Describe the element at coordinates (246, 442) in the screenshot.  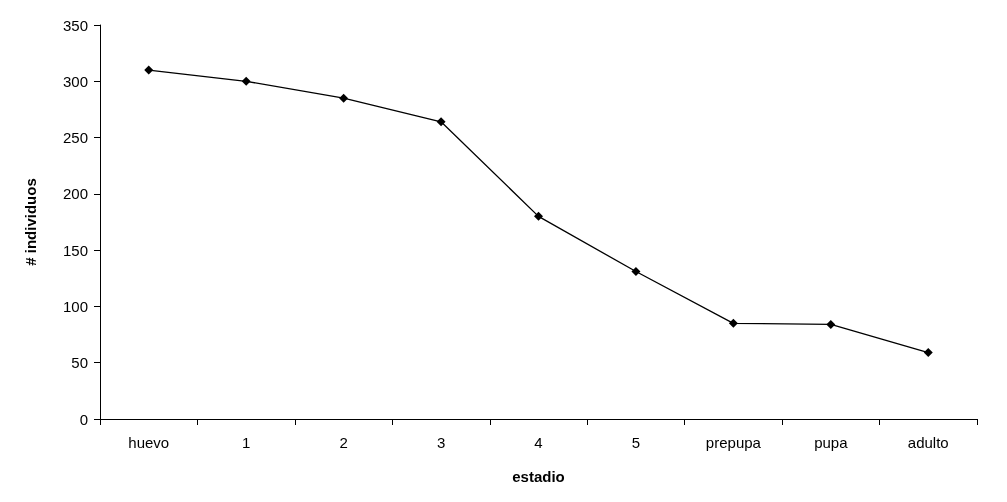
I see `x-tick-label: 1` at that location.